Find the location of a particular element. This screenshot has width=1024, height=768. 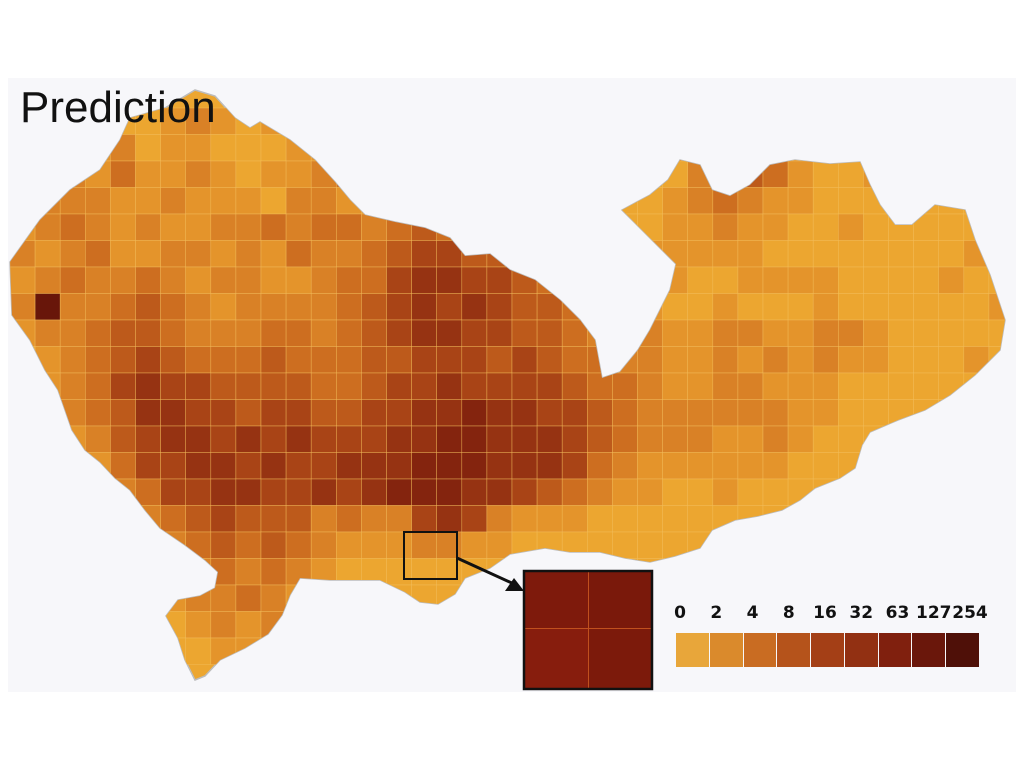

zoom-box is located at coordinates (430, 555).